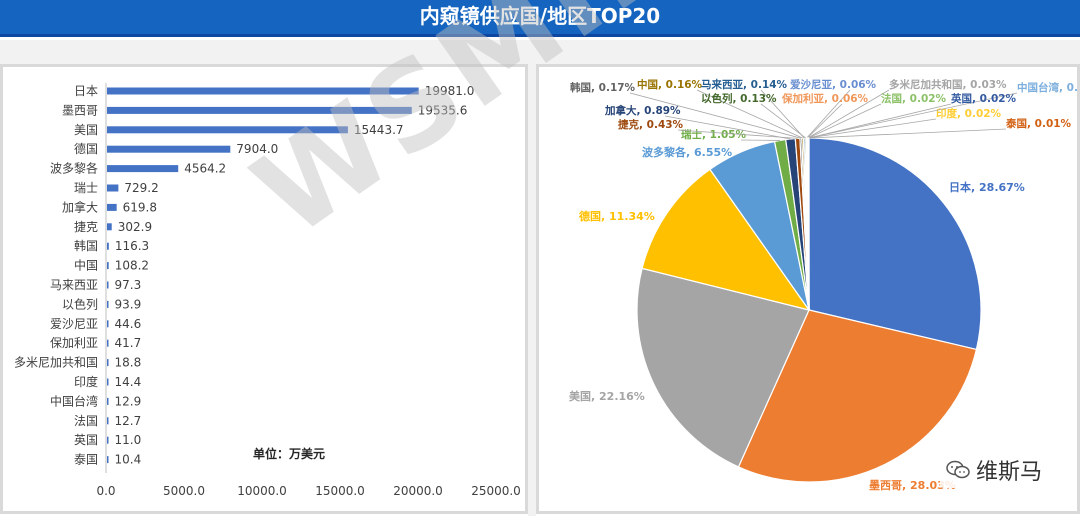 The image size is (1080, 516). Describe the element at coordinates (616, 216) in the screenshot. I see `pie-data-label: 德国, 11.34%` at that location.